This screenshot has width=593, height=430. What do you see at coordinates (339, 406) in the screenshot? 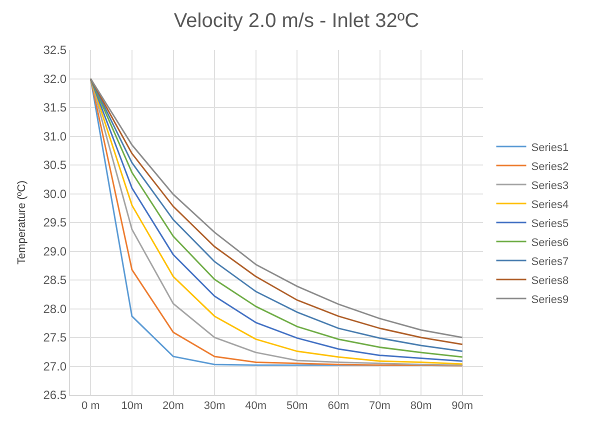
I see `x-tick-label: 60m` at bounding box center [339, 406].